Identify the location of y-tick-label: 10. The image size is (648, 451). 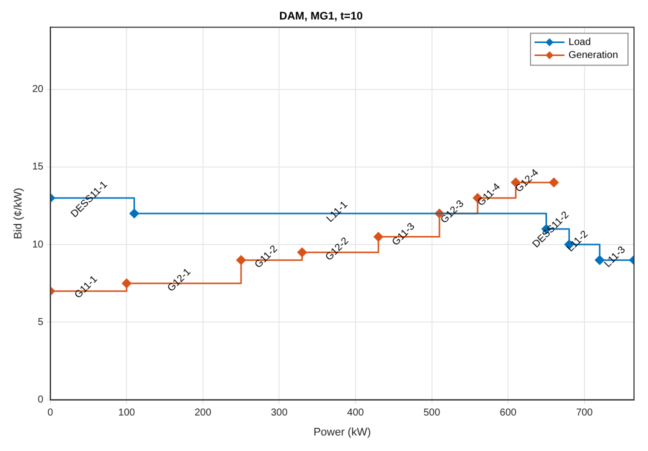
(38, 244).